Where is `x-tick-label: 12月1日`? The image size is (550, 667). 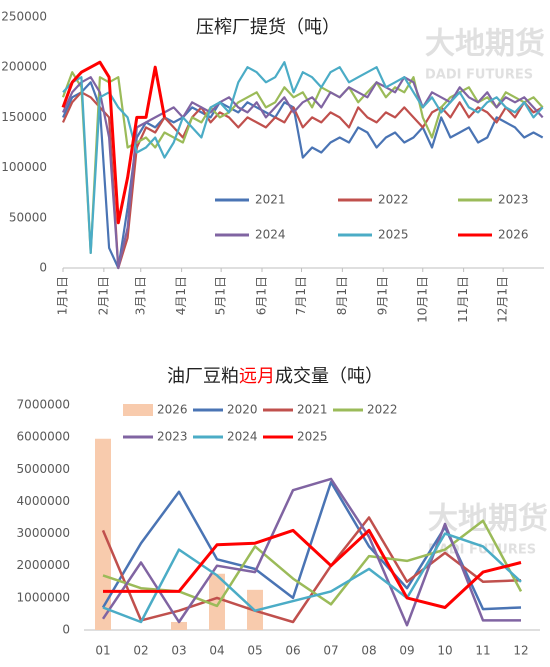
x-tick-label: 12月1日 is located at coordinates (503, 299).